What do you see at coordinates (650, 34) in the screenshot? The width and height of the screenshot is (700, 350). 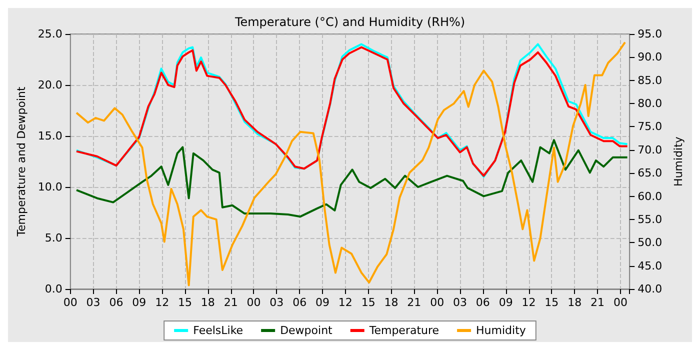 I see `y2-tick-label: 95.0` at bounding box center [650, 34].